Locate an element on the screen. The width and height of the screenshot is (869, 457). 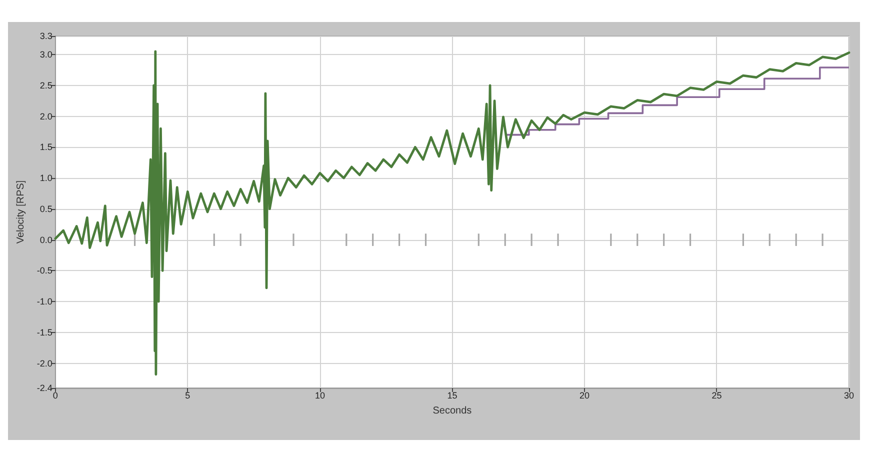
y-tick-label: 1.0 is located at coordinates (46, 178).